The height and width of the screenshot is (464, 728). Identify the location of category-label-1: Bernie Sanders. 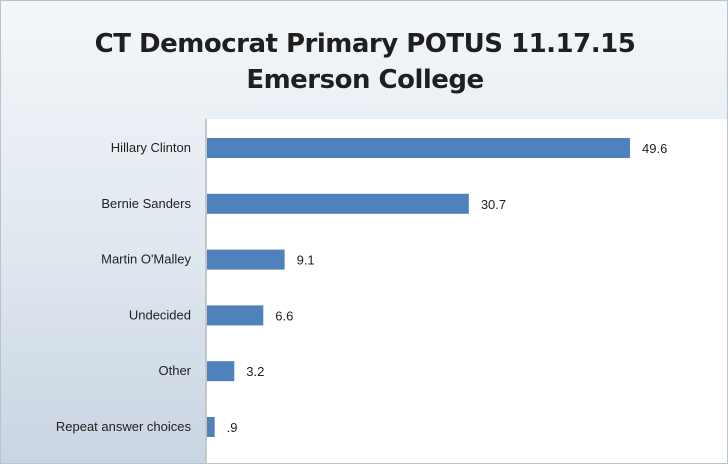
(146, 203).